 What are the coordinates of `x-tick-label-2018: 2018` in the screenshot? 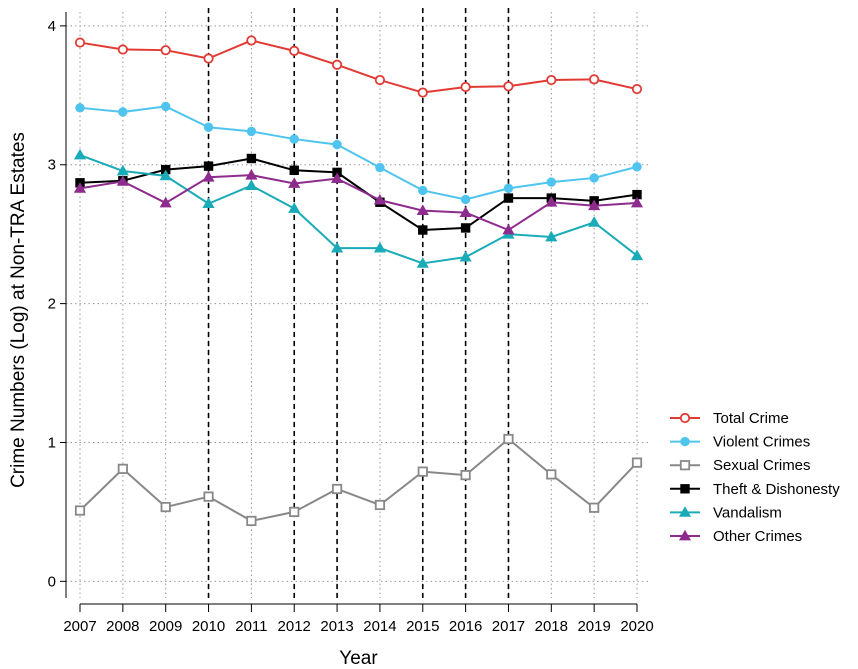 It's located at (551, 626).